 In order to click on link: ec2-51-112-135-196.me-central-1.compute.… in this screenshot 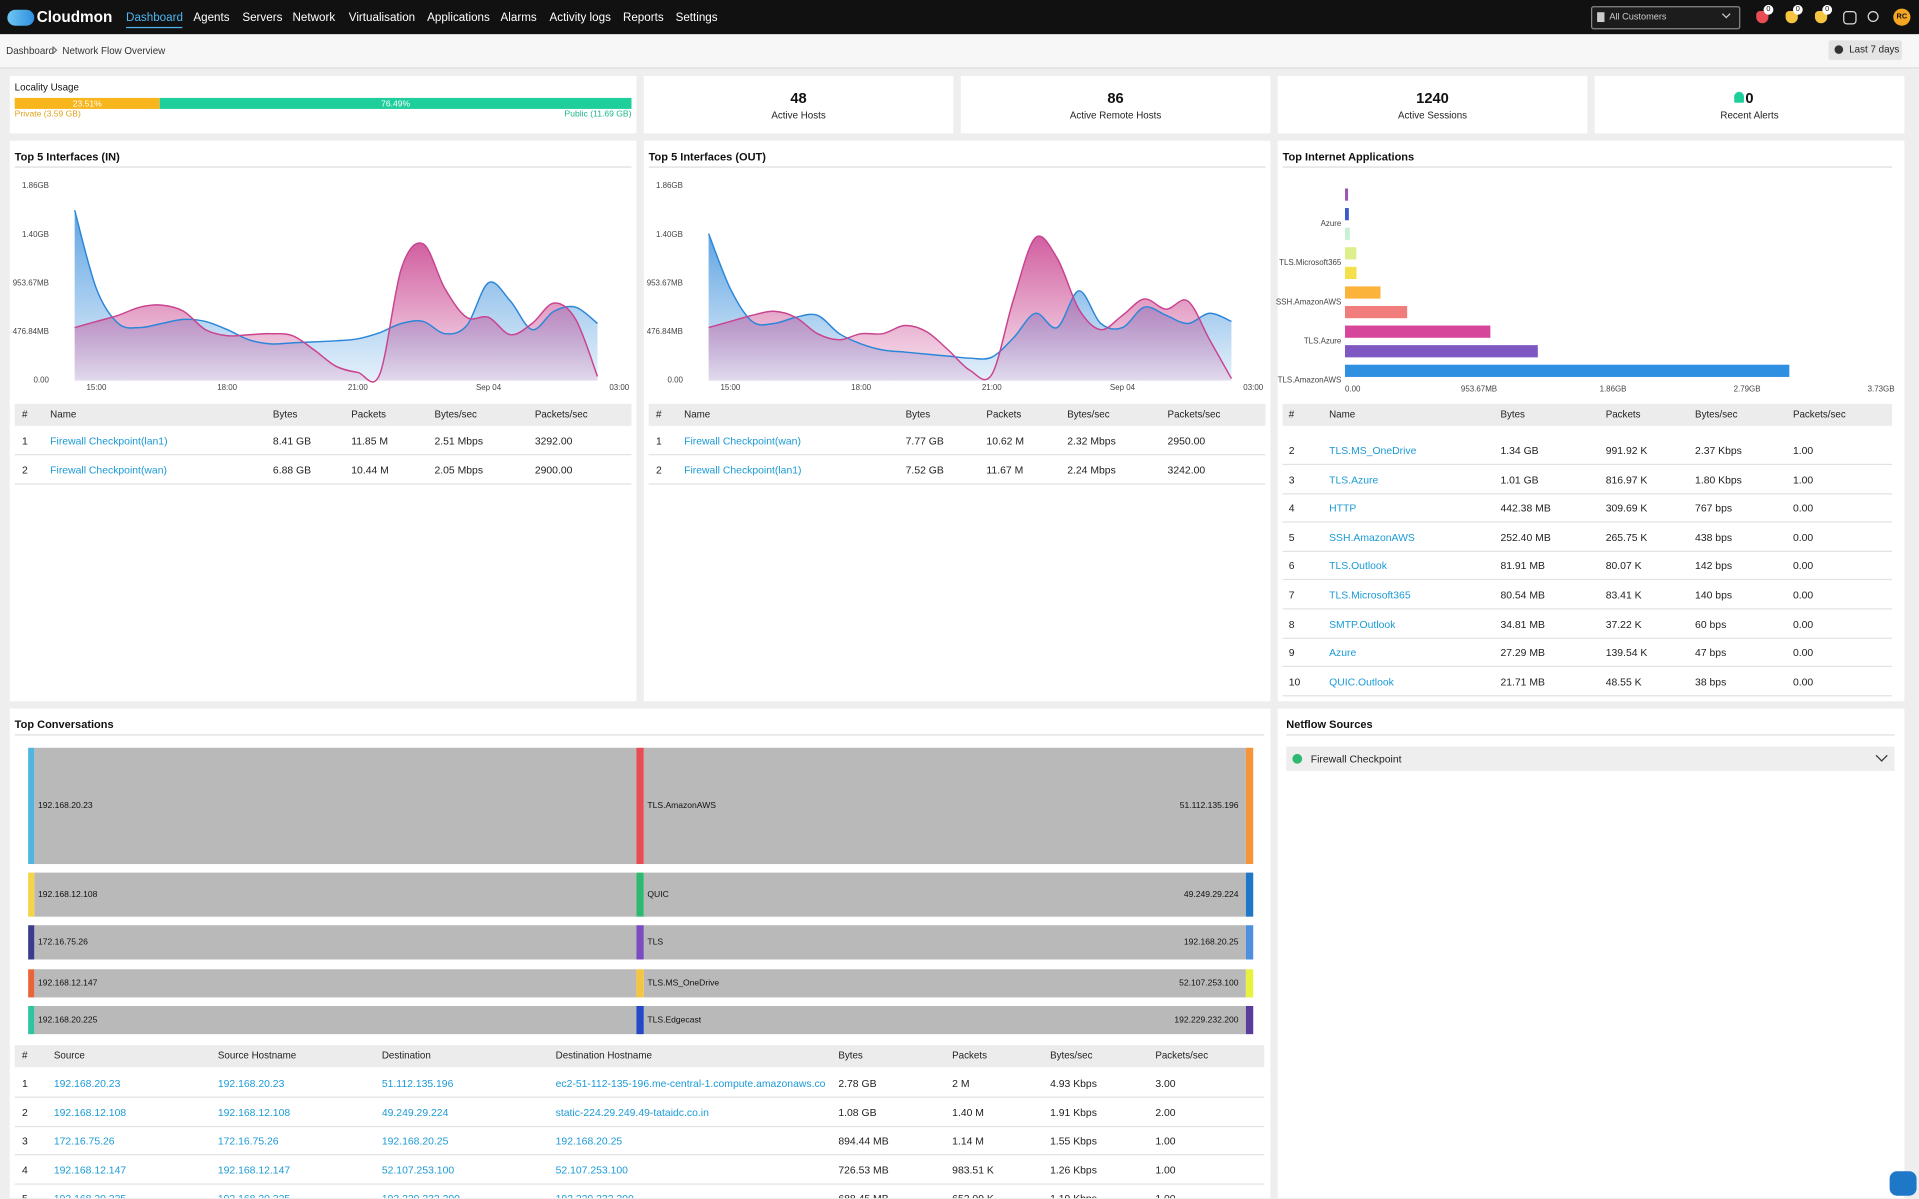, I will do `click(690, 1083)`.